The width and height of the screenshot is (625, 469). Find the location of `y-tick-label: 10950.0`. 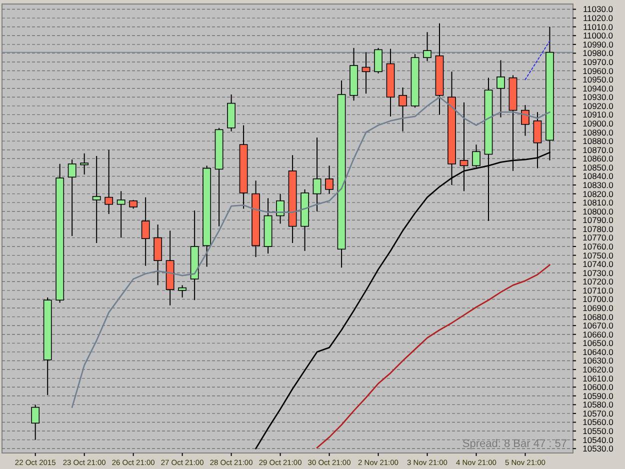

y-tick-label: 10950.0 is located at coordinates (598, 79).